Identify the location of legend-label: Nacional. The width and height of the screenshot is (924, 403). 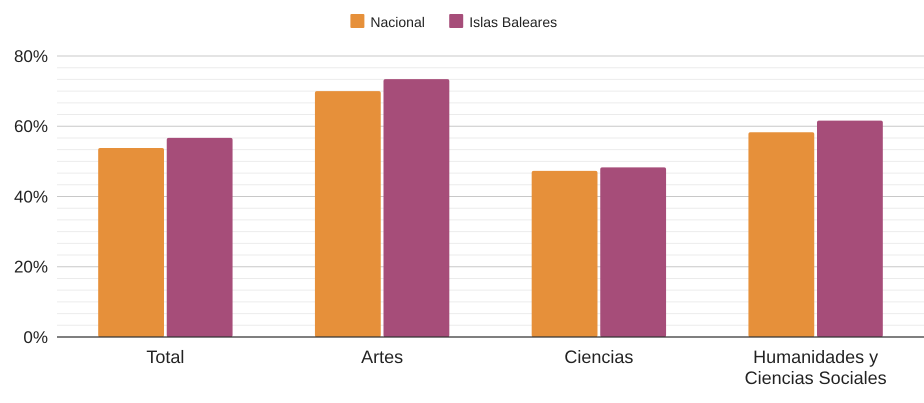
(397, 22).